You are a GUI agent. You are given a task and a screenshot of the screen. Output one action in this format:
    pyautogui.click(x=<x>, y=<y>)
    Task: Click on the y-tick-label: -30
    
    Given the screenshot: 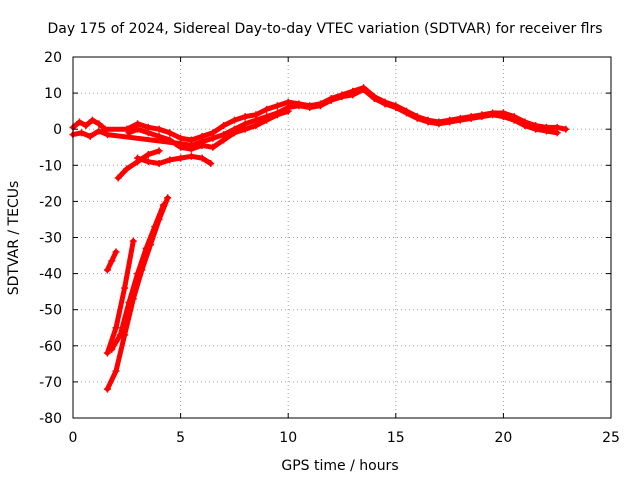 What is the action you would take?
    pyautogui.click(x=50, y=239)
    